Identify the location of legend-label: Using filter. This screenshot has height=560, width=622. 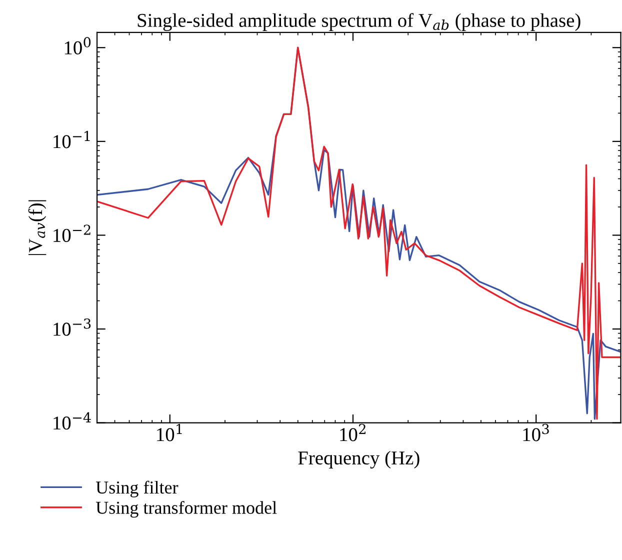
(137, 489).